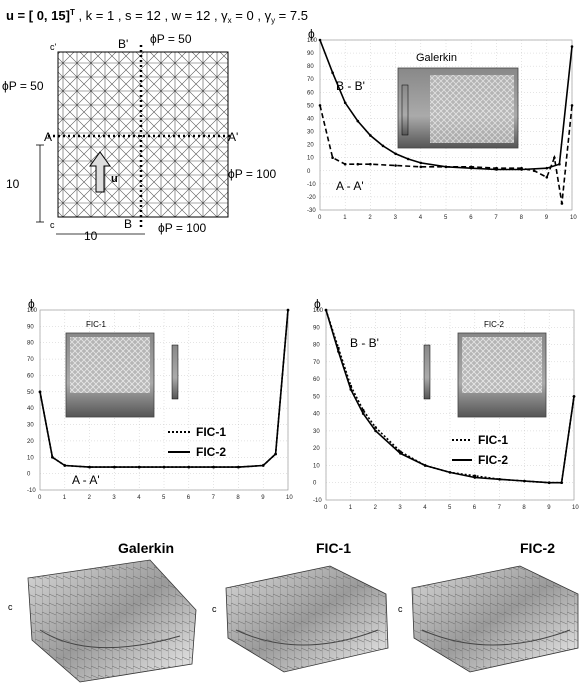  I want to click on corner-c-bottom: c, so click(52, 225).